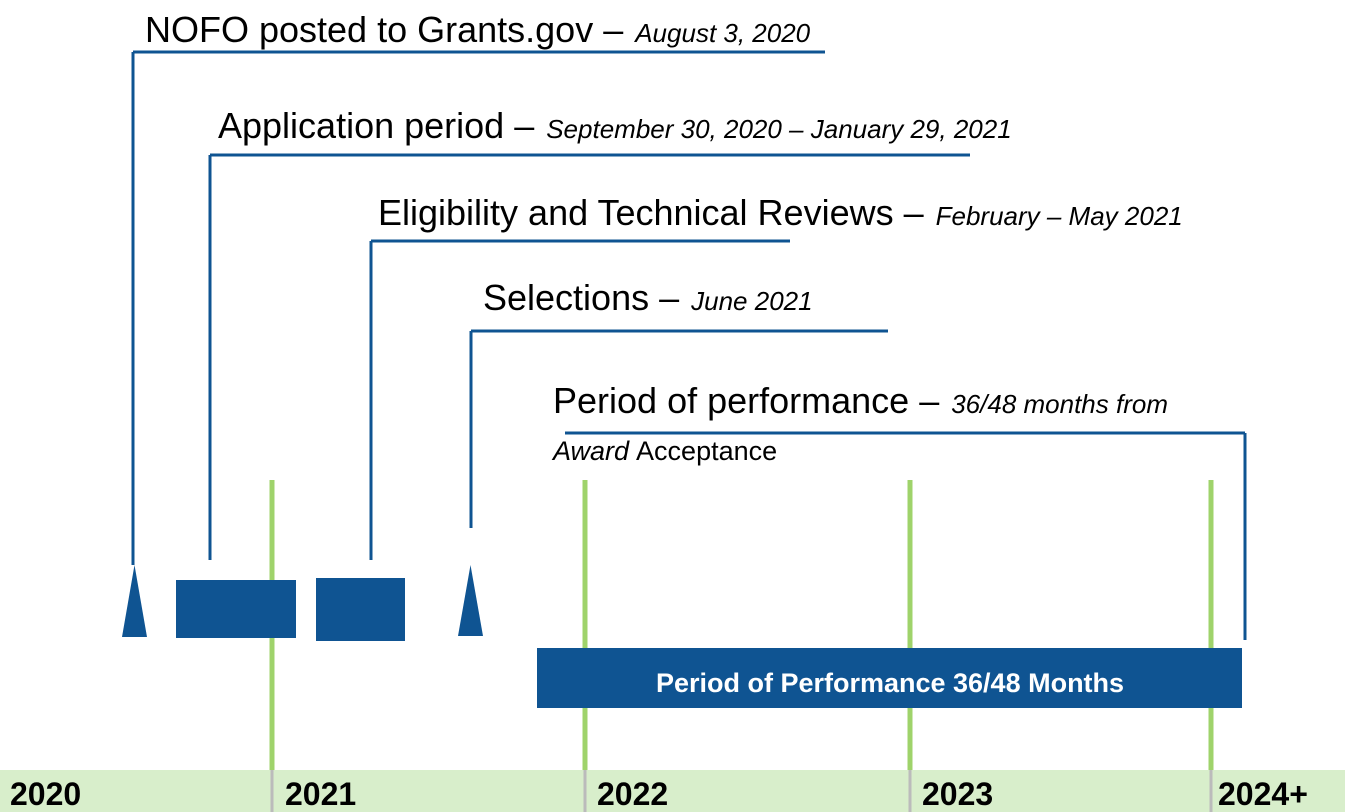 This screenshot has width=1345, height=812. Describe the element at coordinates (706, 451) in the screenshot. I see `milestone-detail-rest: Acceptance` at that location.